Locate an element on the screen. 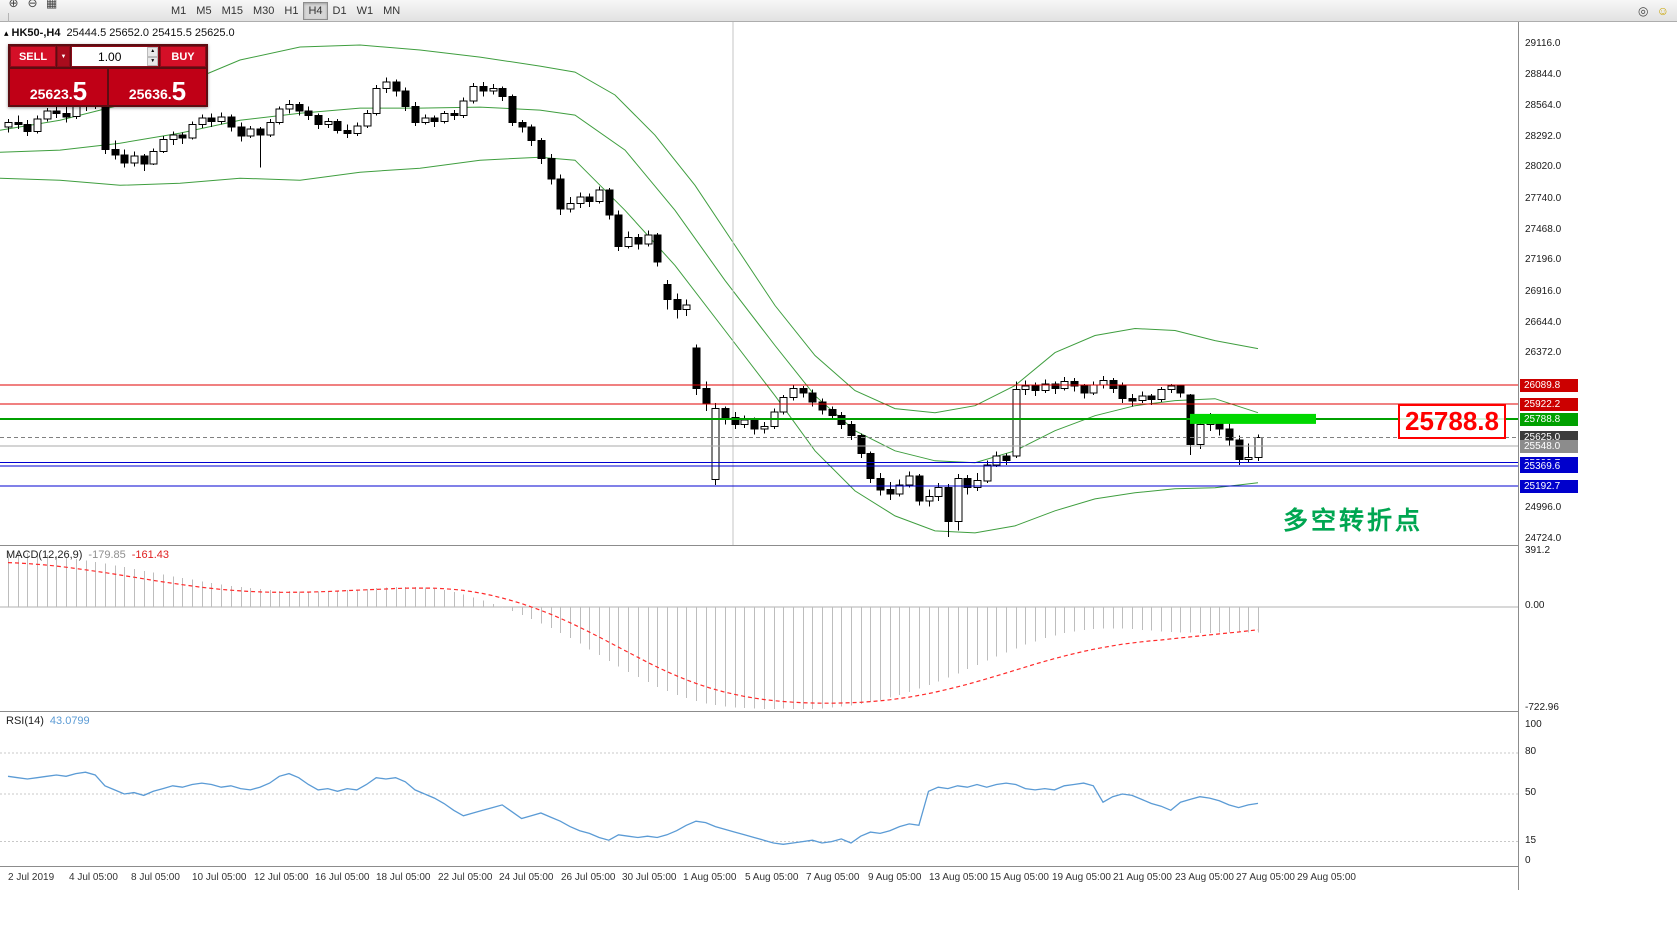 The image size is (1677, 947). buy-button: BUY is located at coordinates (183, 56).